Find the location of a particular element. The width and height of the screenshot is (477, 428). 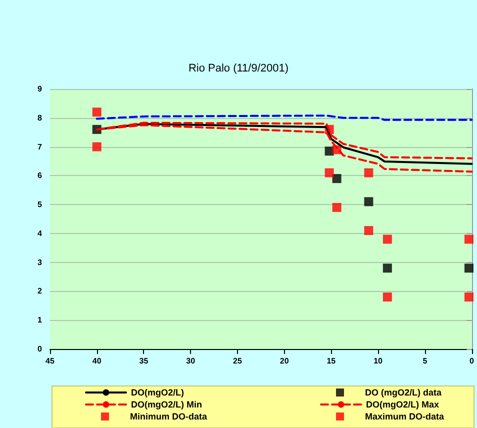

legend-label: DO(mgO2/L) Max is located at coordinates (403, 405).